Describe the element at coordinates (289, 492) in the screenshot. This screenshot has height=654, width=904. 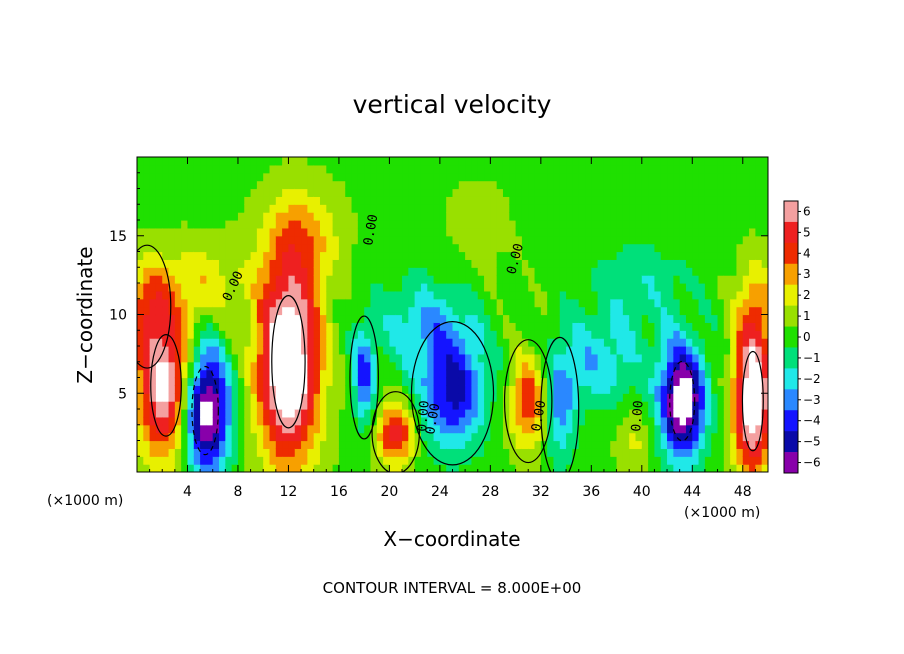
I see `x-tick-label: 12` at that location.